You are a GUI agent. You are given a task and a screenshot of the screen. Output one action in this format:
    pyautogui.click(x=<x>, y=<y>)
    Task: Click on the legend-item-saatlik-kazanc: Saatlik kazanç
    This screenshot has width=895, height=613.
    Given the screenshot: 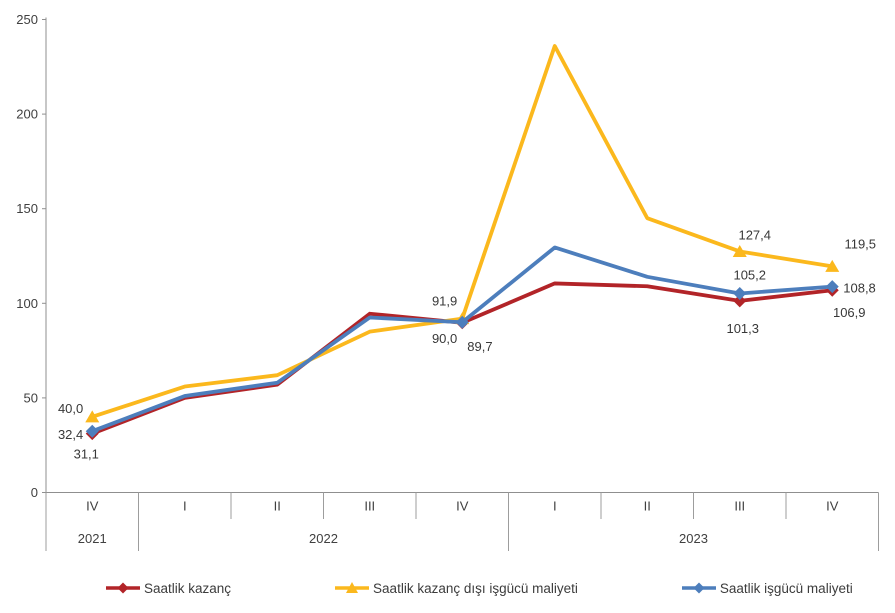 What is the action you would take?
    pyautogui.click(x=168, y=588)
    